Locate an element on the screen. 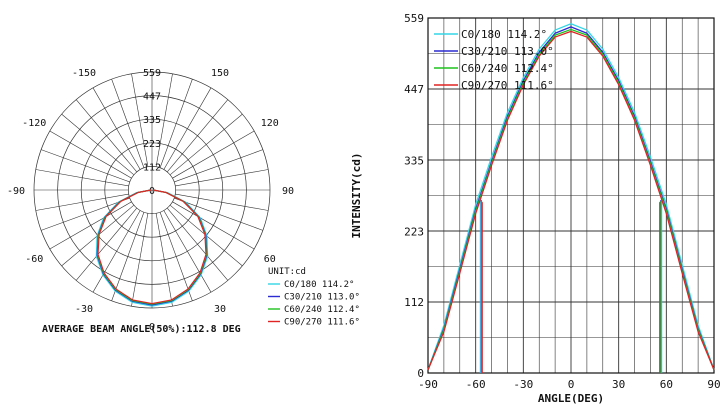  x-tick-label: 90 is located at coordinates (713, 384).